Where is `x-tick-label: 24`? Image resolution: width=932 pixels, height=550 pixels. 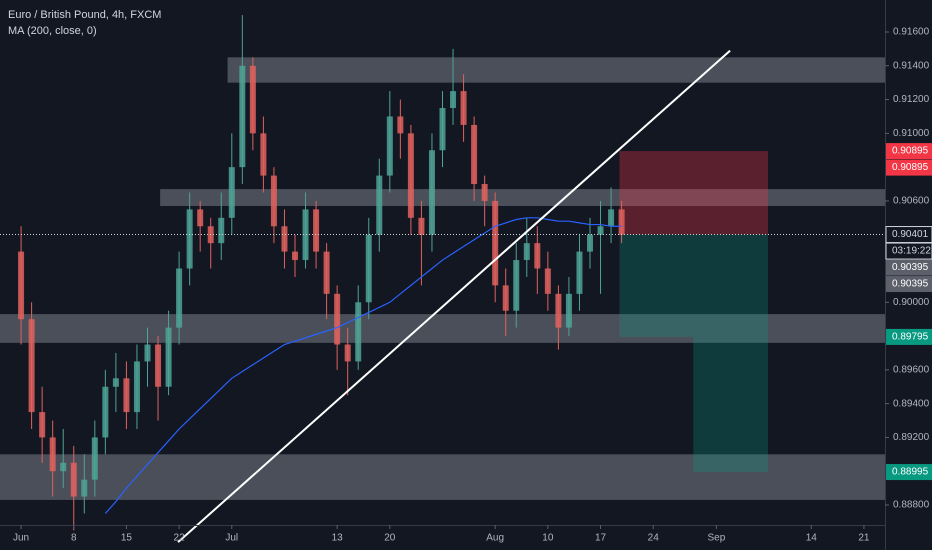 x-tick-label: 24 is located at coordinates (654, 538).